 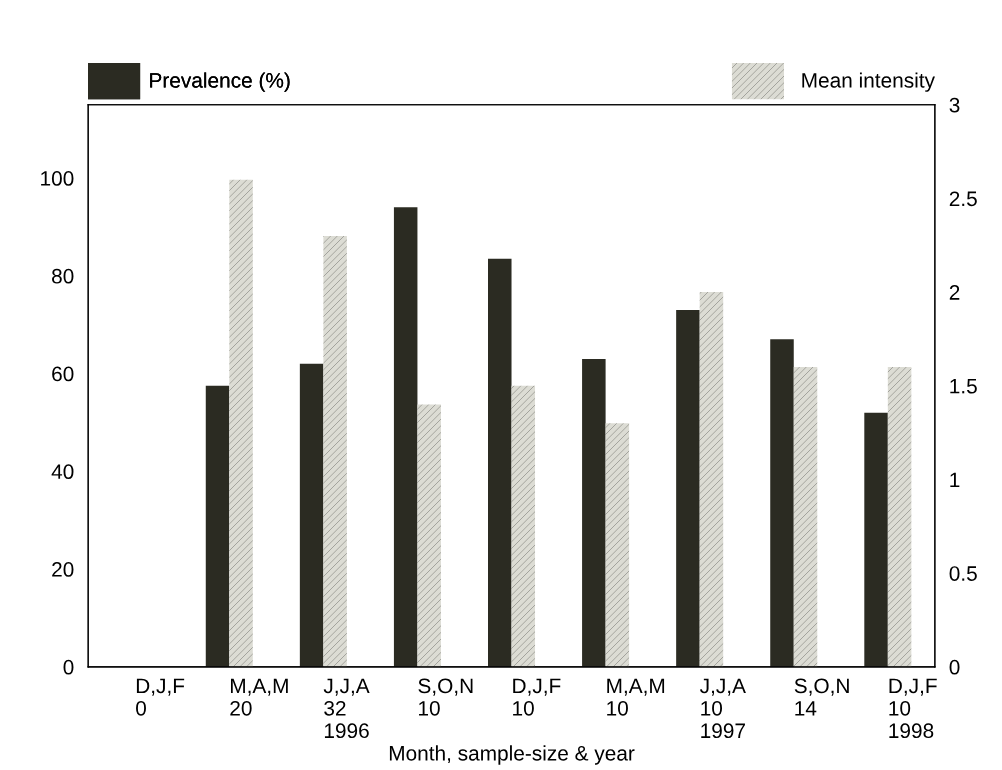 What do you see at coordinates (955, 479) in the screenshot?
I see `y2-tick-label: 1` at bounding box center [955, 479].